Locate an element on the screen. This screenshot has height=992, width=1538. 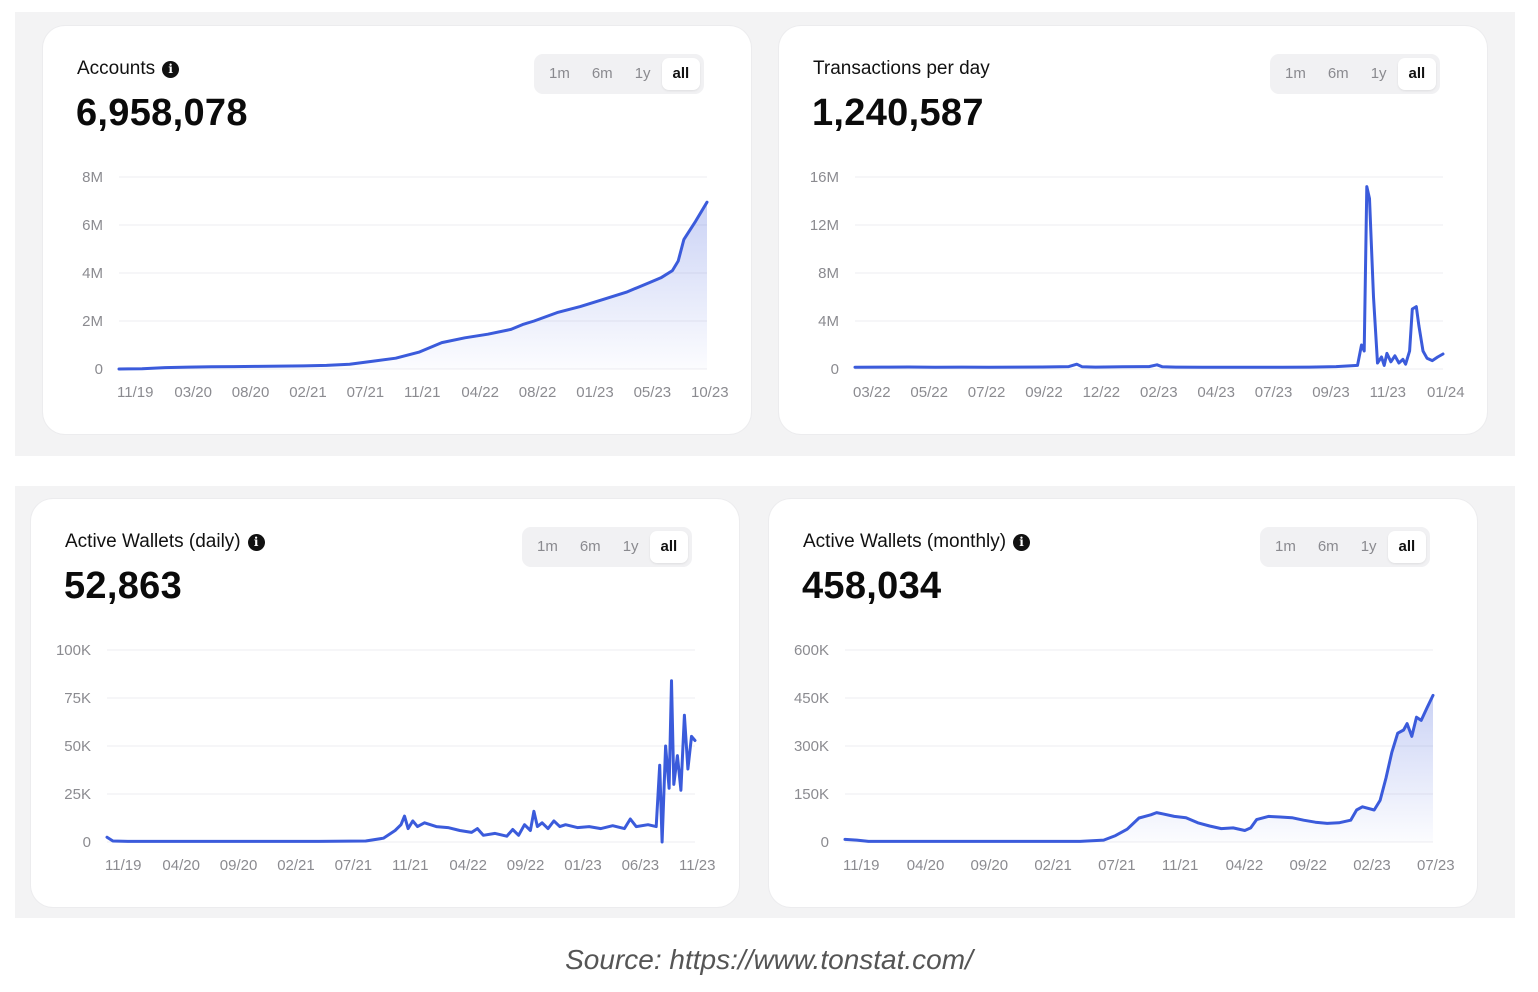
x-tick-label: 04/23 is located at coordinates (1216, 392).